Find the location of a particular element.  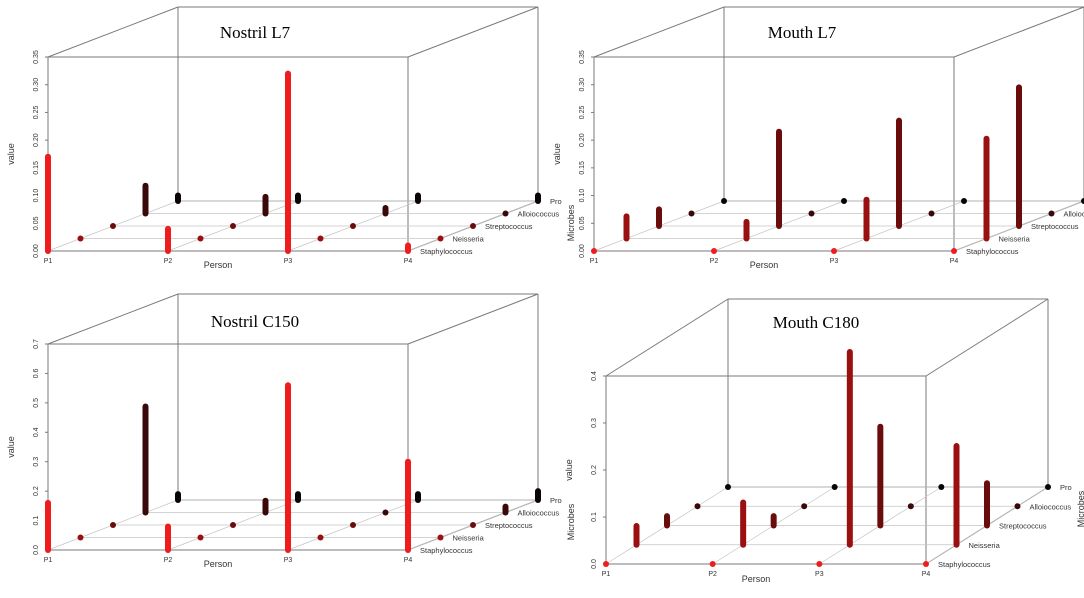

y-tick-label: 0.3 is located at coordinates (36, 462).